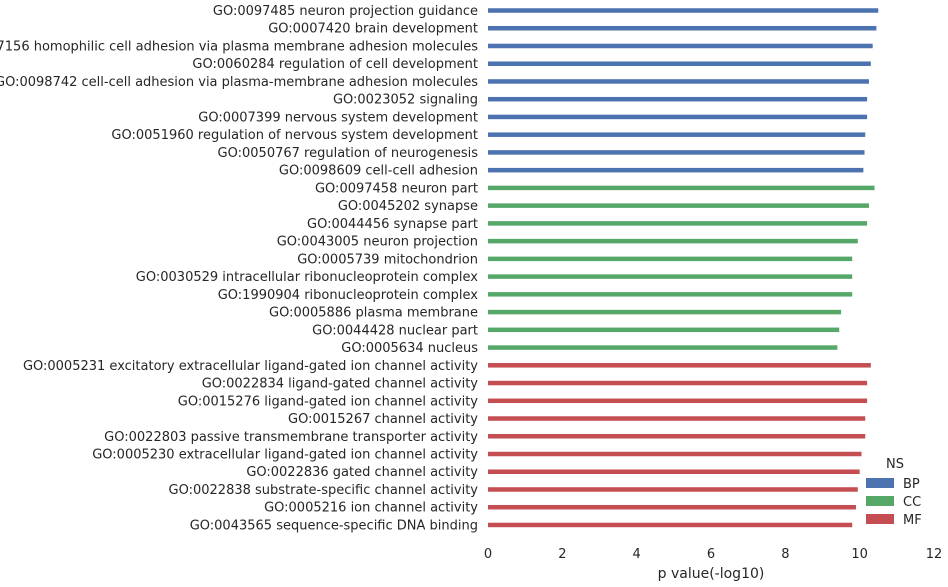  What do you see at coordinates (362, 472) in the screenshot?
I see `category-label-27: GO:0022836 gated channel activity` at bounding box center [362, 472].